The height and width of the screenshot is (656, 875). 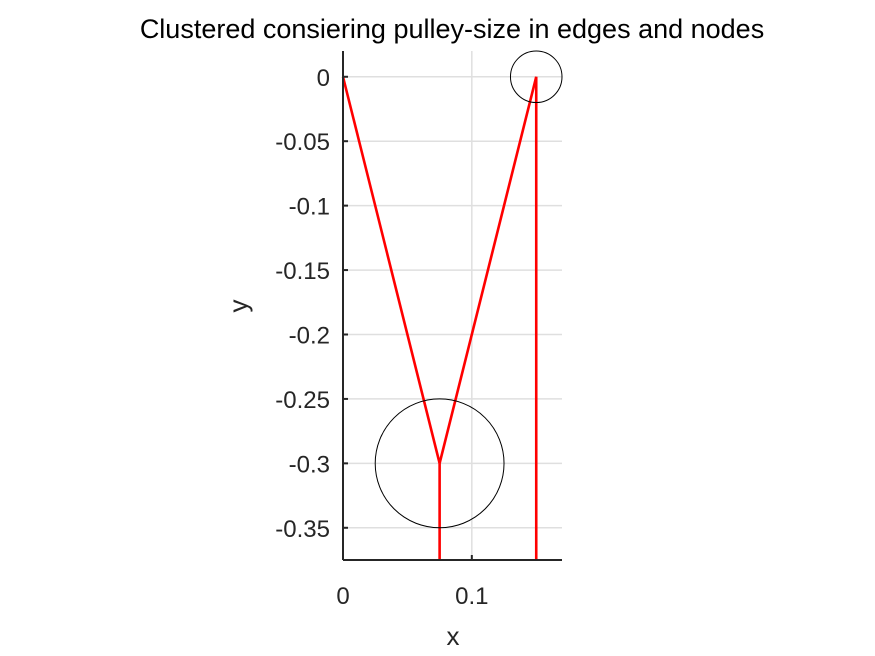 I want to click on y-tick-label: -0.1, so click(x=309, y=207).